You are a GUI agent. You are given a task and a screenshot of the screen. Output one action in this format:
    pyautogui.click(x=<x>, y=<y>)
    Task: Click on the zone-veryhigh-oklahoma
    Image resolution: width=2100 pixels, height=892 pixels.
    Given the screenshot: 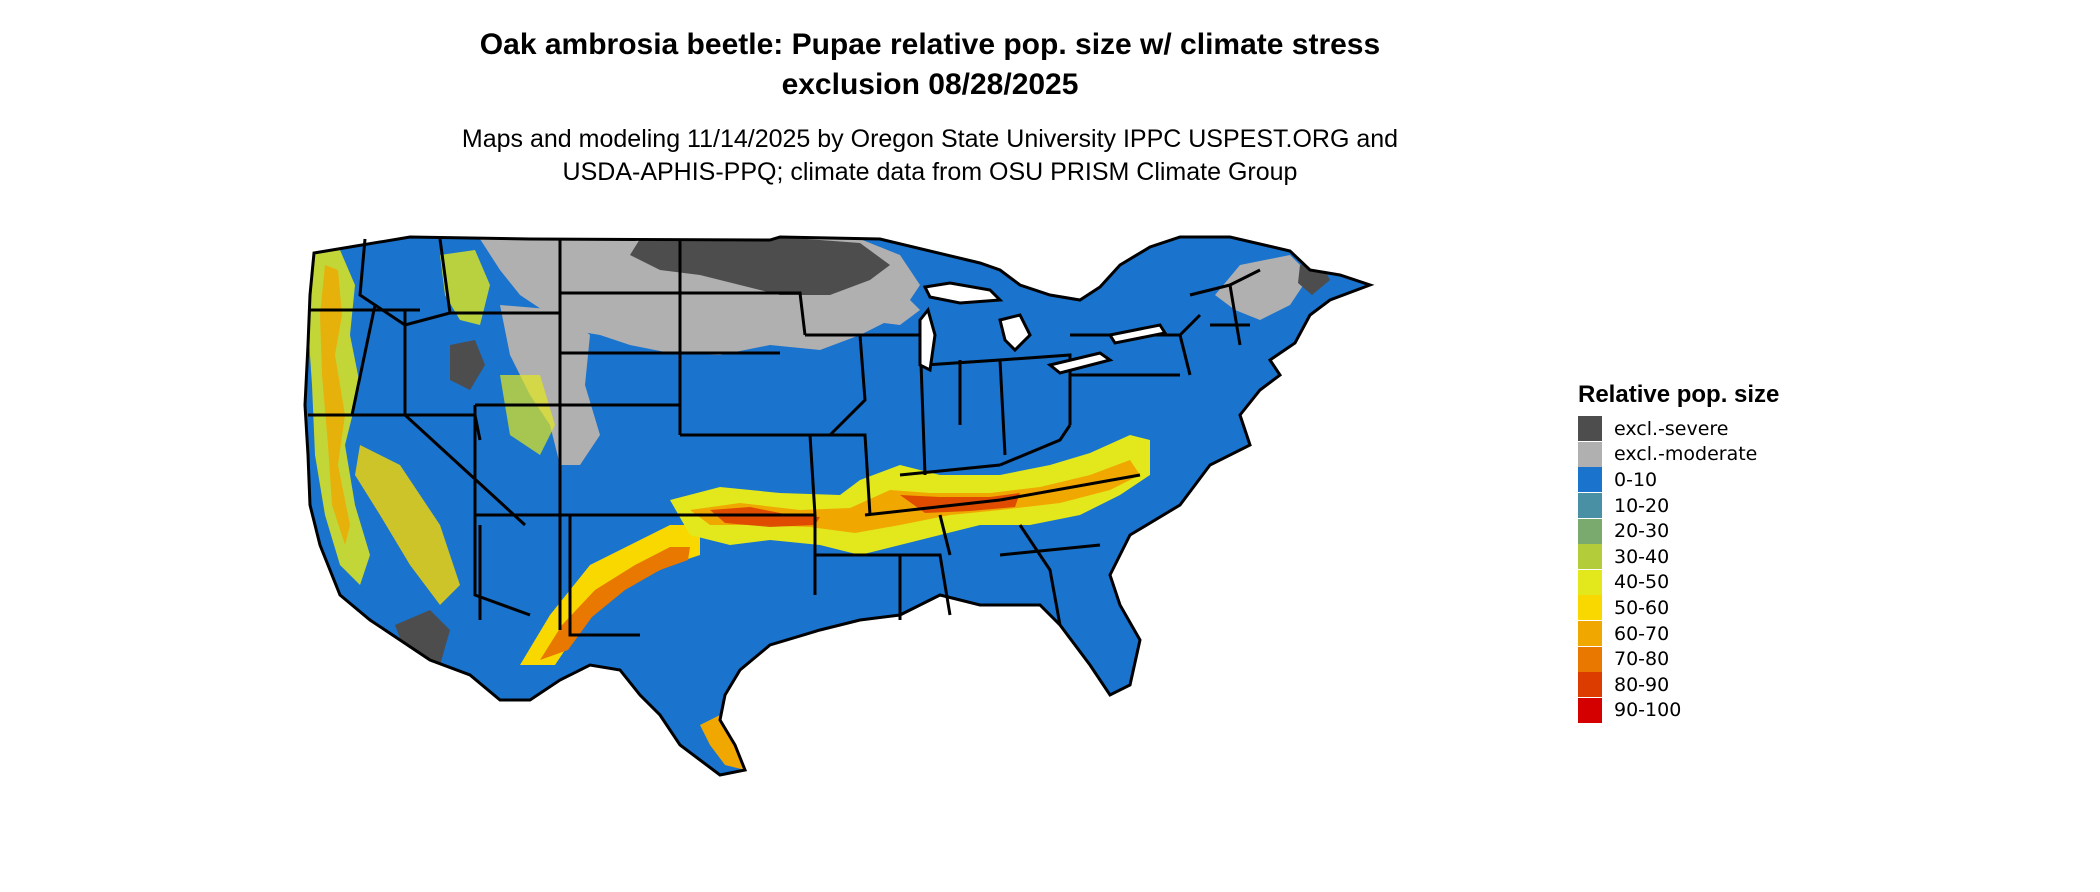 What is the action you would take?
    pyautogui.click(x=765, y=517)
    